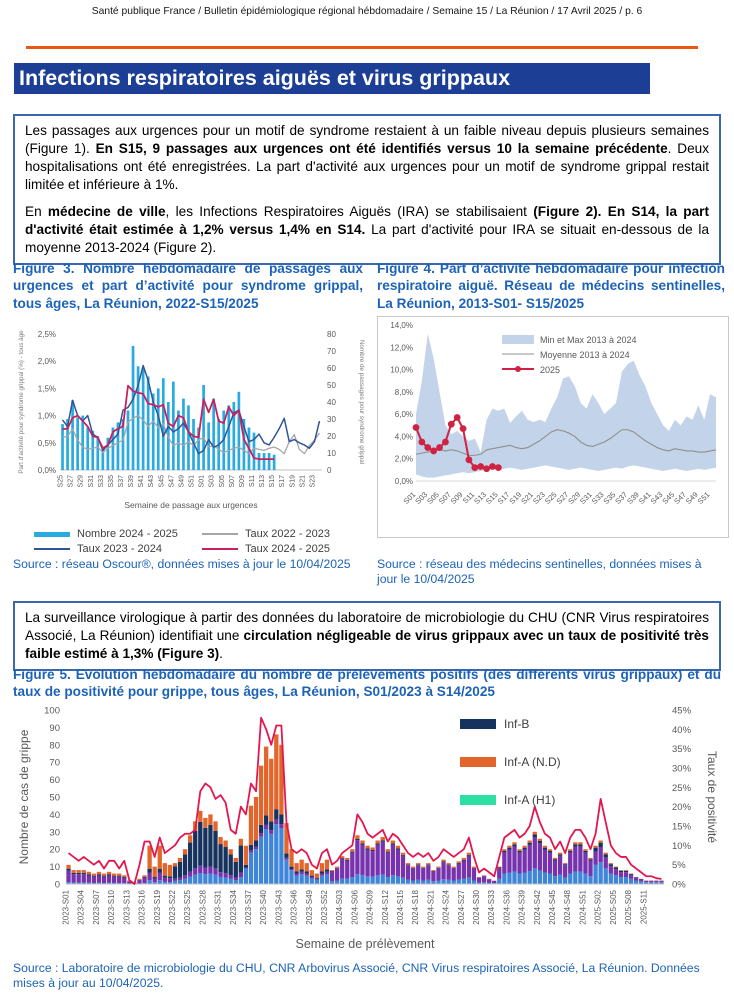 The height and width of the screenshot is (1000, 734). What do you see at coordinates (567, 906) in the screenshot?
I see `svg-text: 2024-S48` at bounding box center [567, 906].